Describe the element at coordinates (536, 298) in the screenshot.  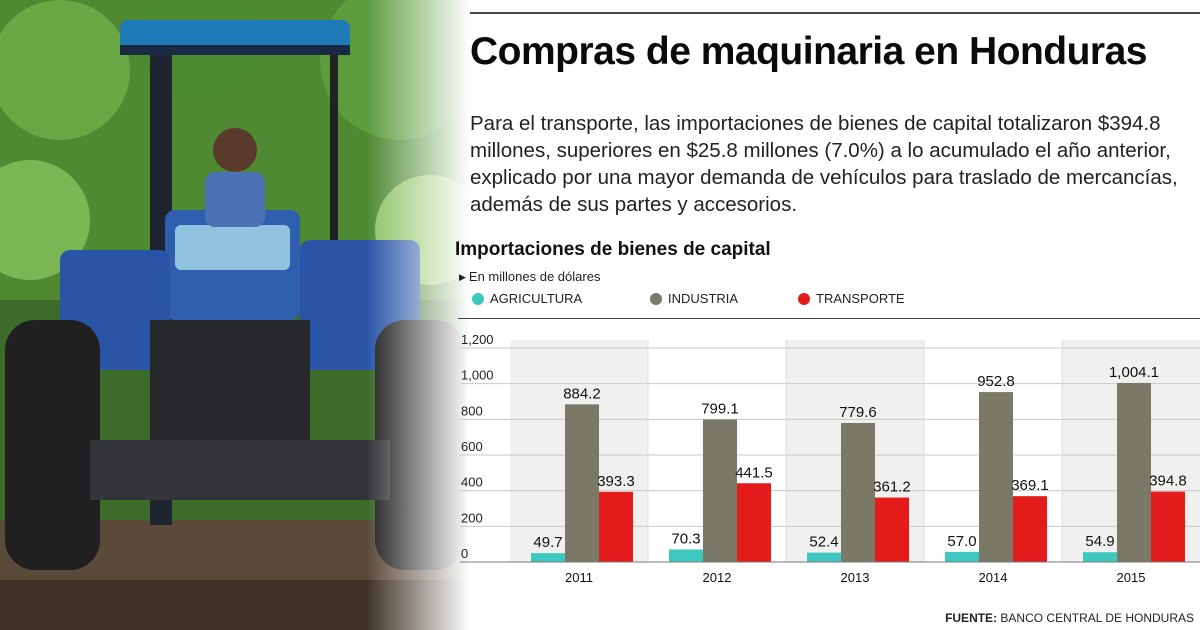
I see `legend-label-agricultura: AGRICULTURA` at that location.